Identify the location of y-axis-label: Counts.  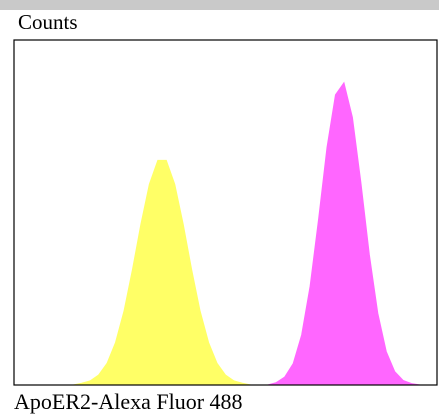
(48, 22).